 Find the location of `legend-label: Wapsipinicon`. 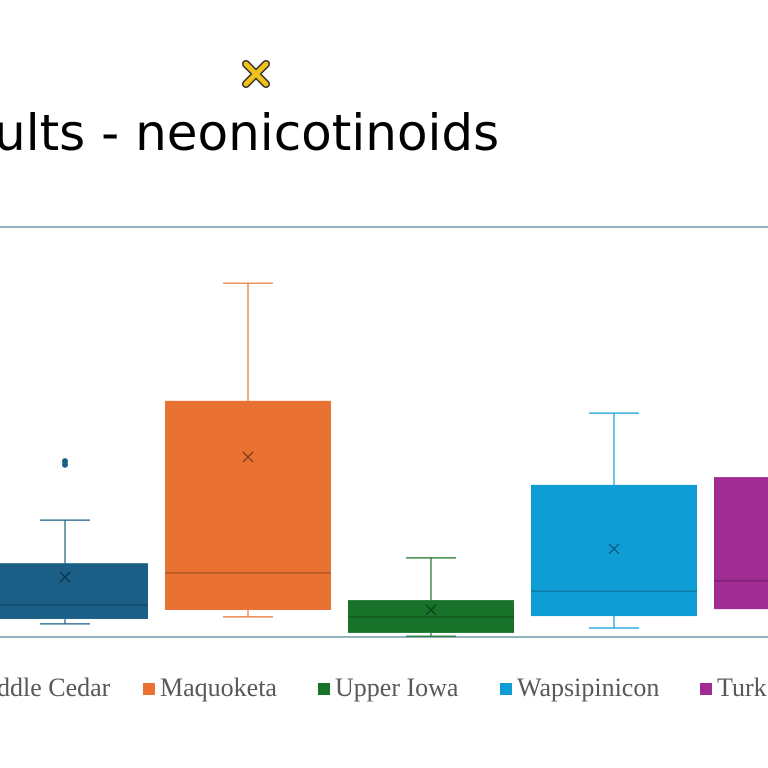

legend-label: Wapsipinicon is located at coordinates (588, 687).